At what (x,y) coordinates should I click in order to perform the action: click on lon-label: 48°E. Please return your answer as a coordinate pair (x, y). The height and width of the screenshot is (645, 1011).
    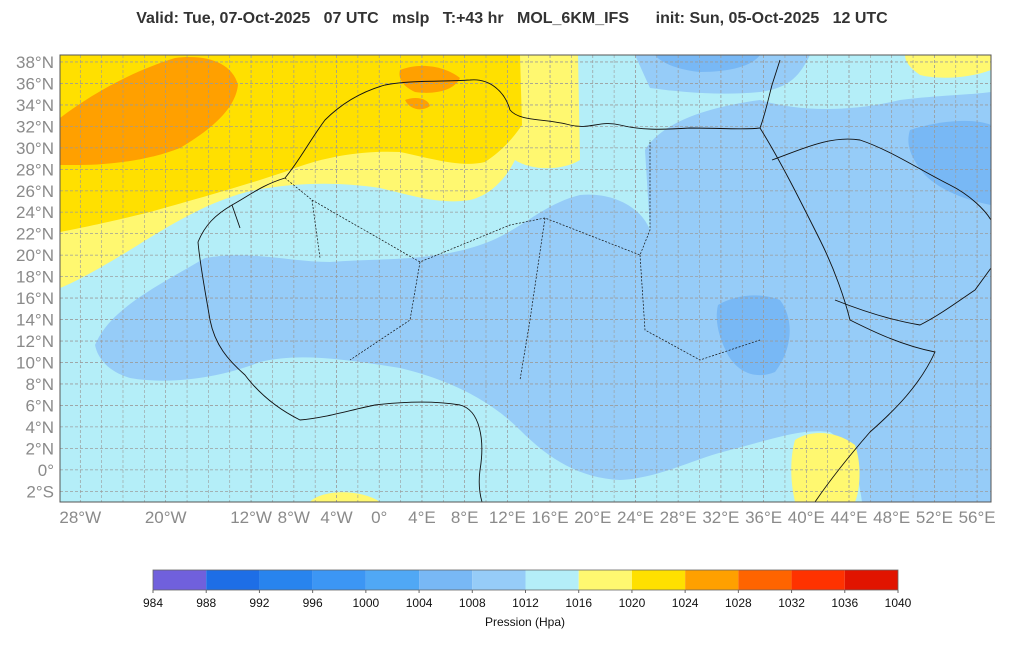
    Looking at the image, I should click on (891, 517).